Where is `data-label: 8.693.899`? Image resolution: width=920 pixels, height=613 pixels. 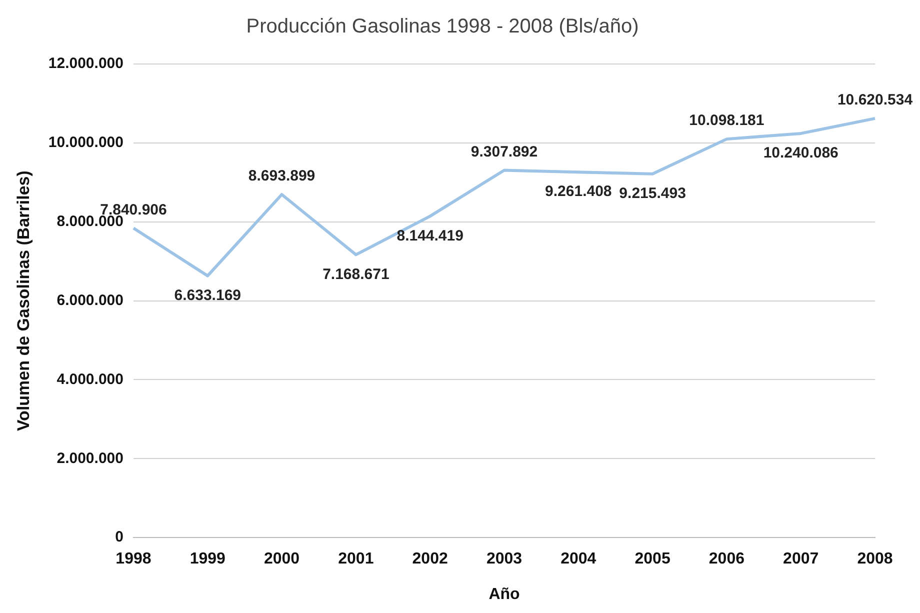 data-label: 8.693.899 is located at coordinates (282, 176).